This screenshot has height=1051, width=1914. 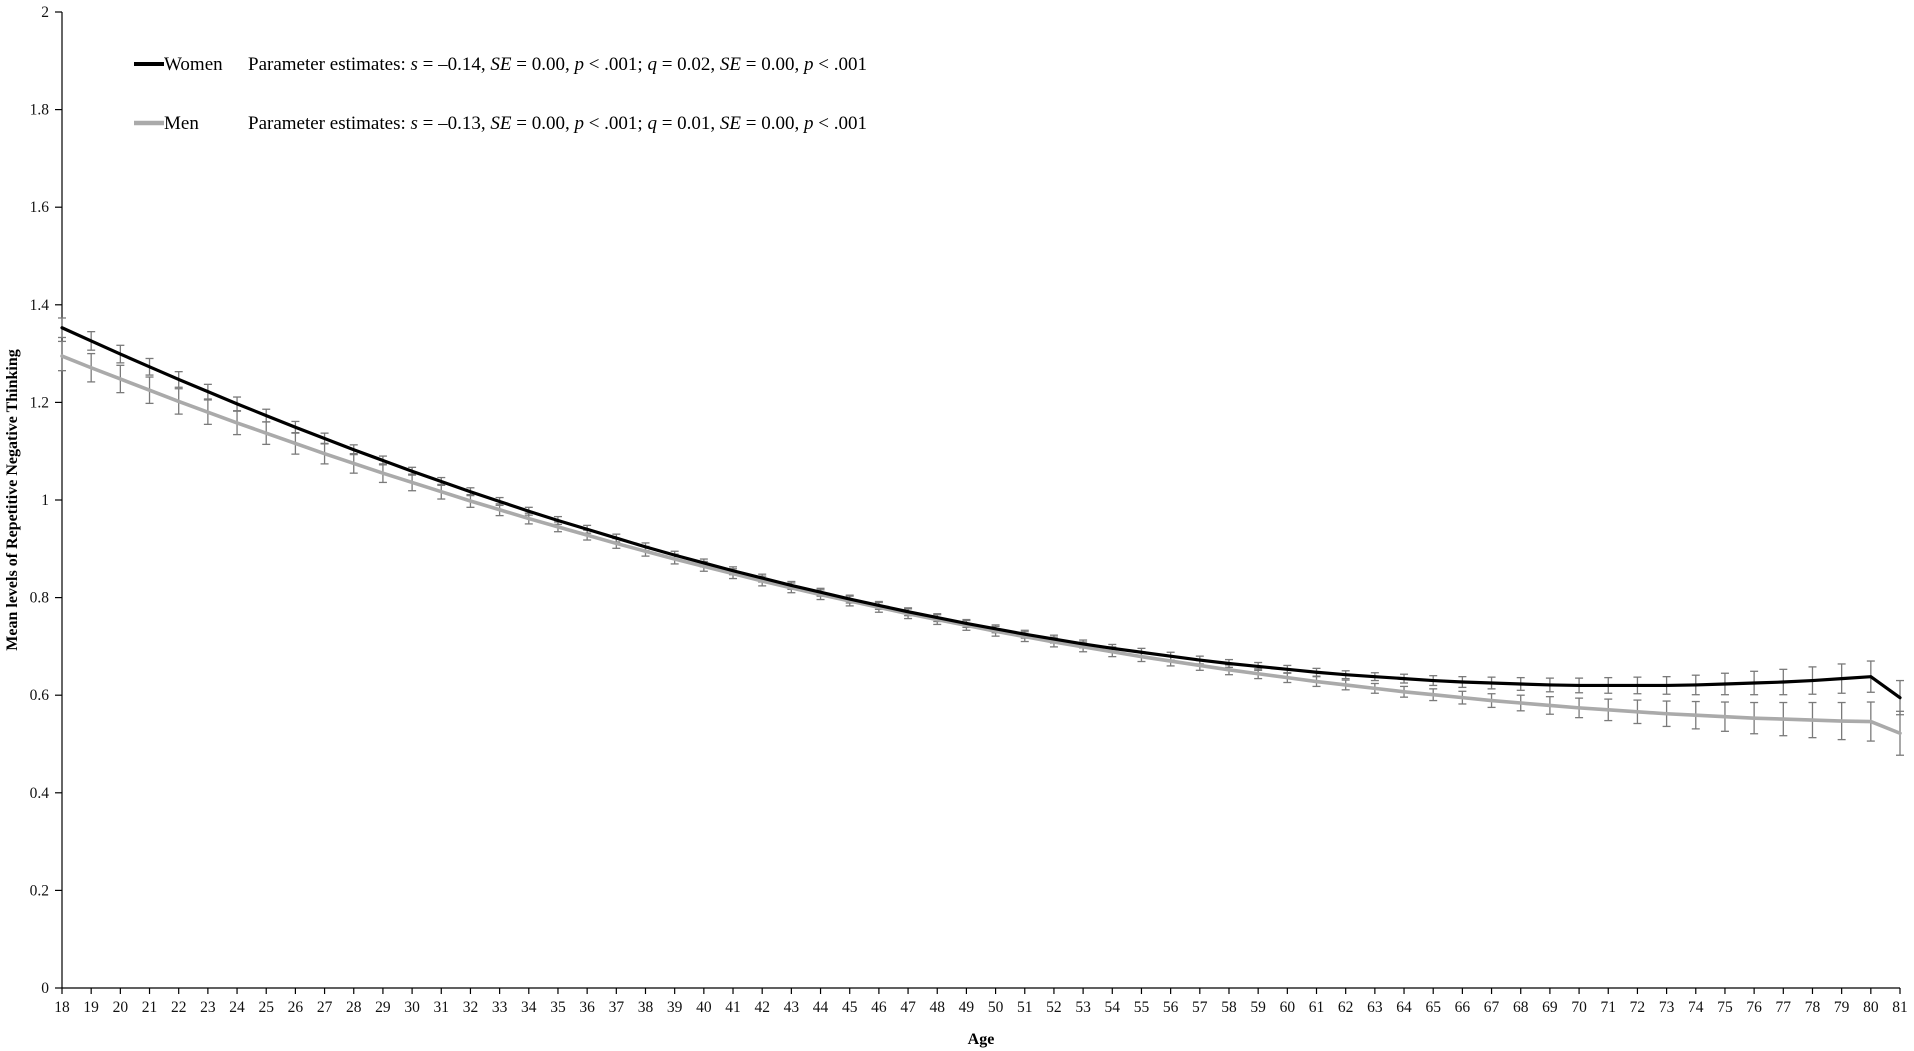 I want to click on y-tick-label: 0.6, so click(x=40, y=695).